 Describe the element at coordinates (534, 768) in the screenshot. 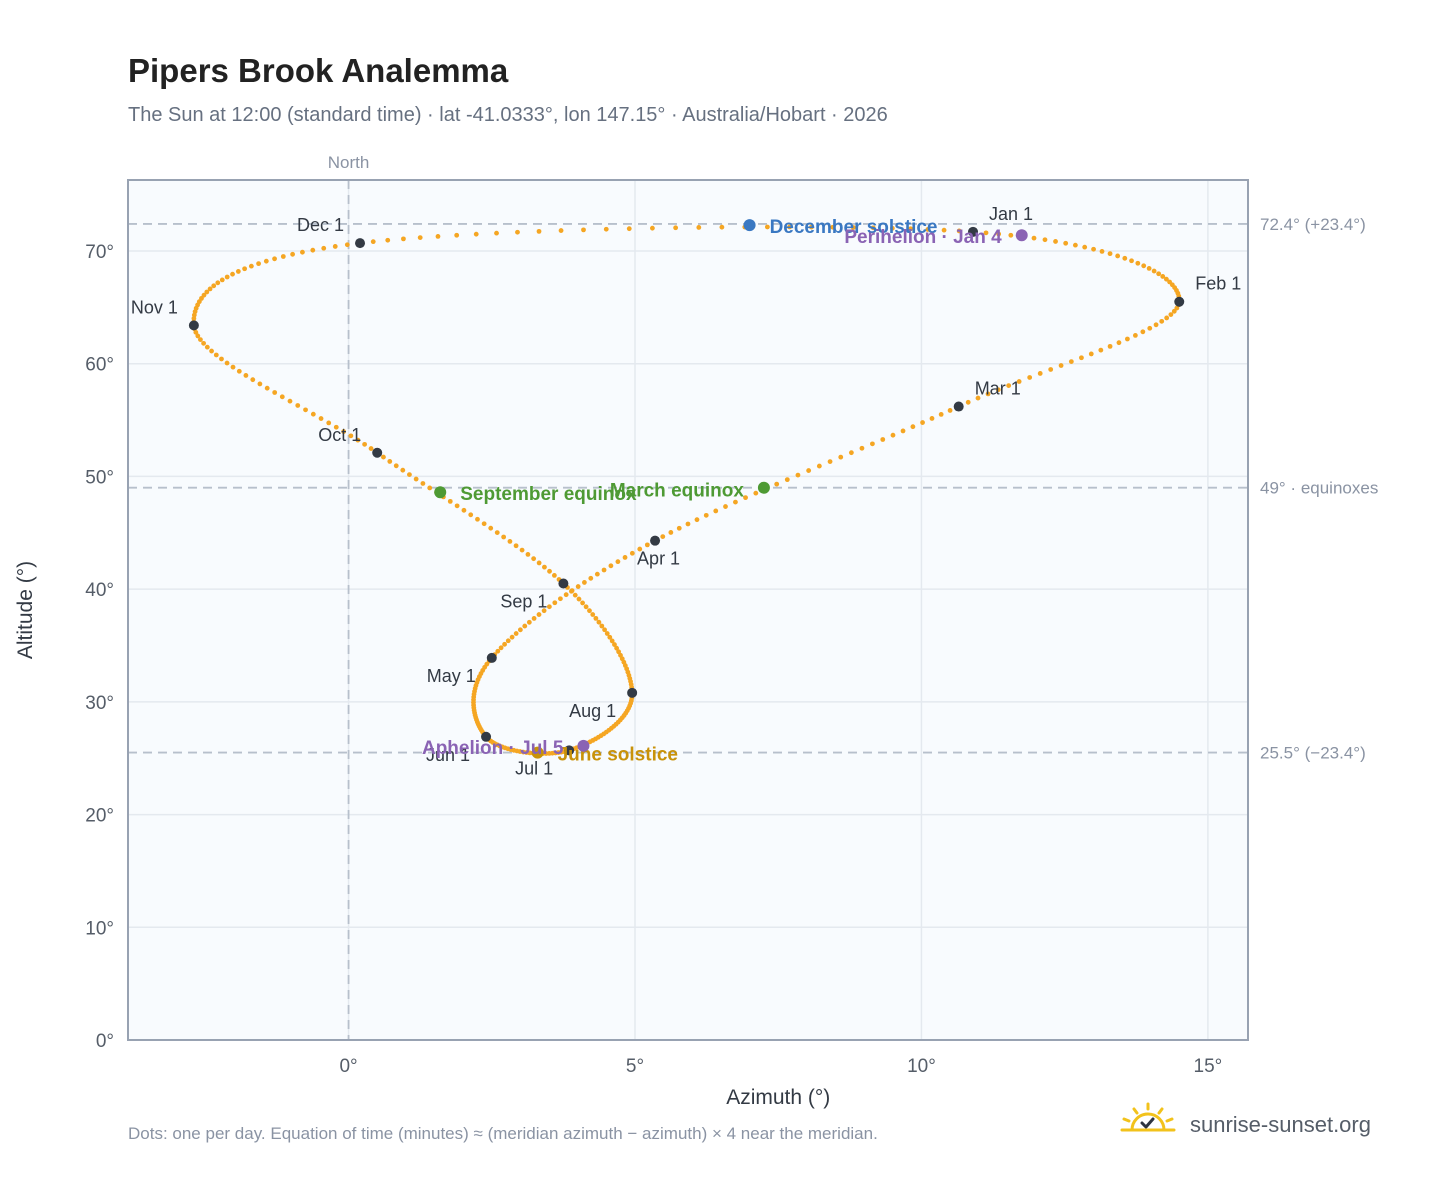

I see `month-label: Jul 1` at that location.